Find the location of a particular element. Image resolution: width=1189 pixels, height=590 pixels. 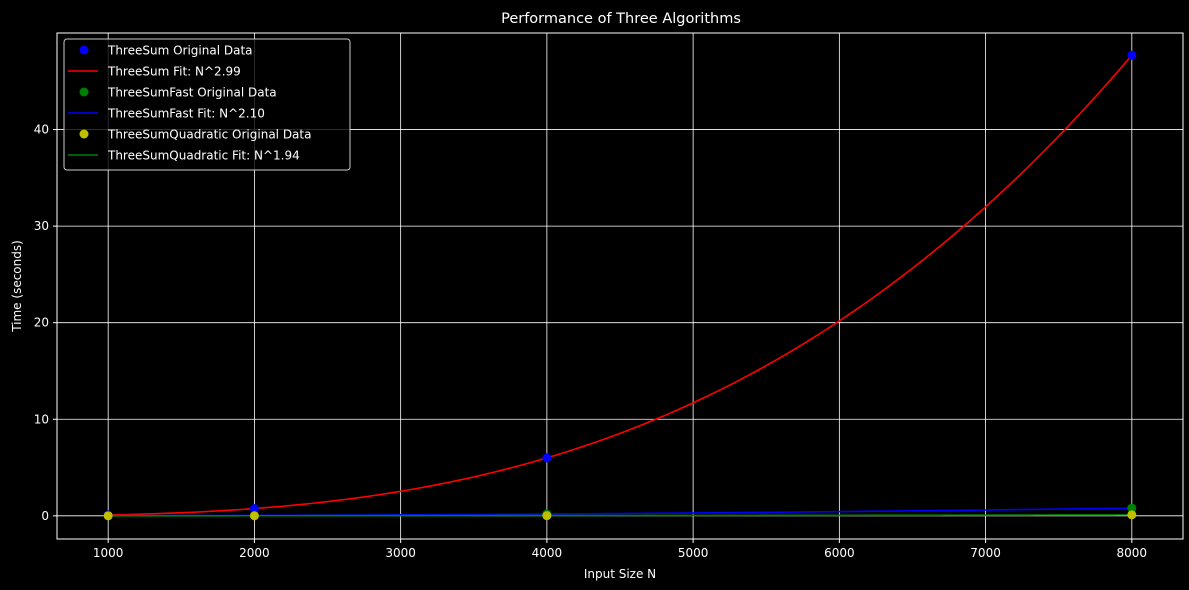

legend-frame is located at coordinates (207, 104).